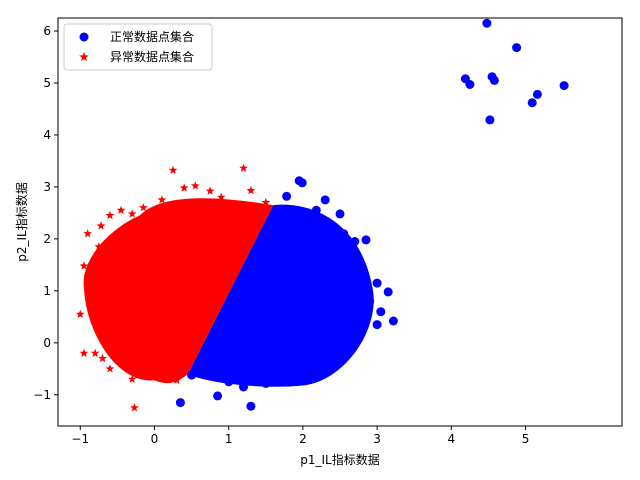 Image resolution: width=640 pixels, height=480 pixels. Describe the element at coordinates (280, 295) in the screenshot. I see `normal-dense-cloud` at that location.